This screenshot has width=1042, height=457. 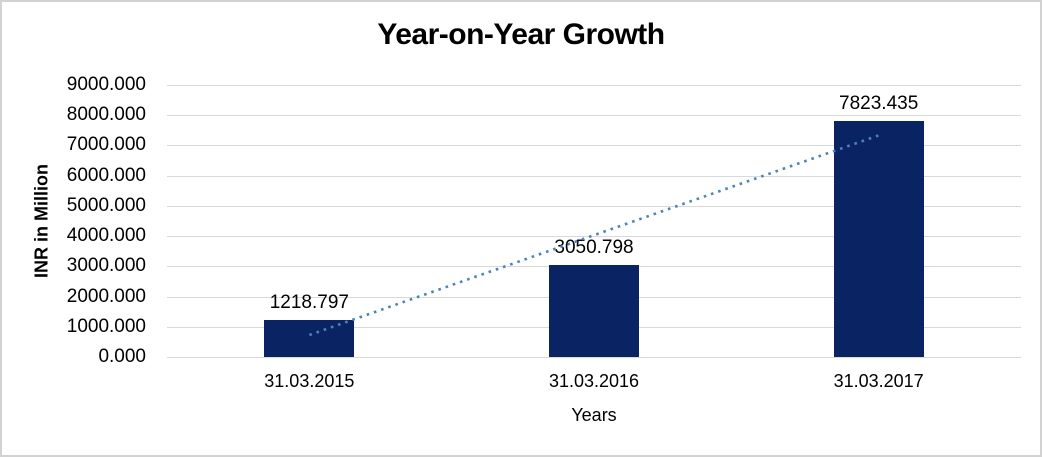 I want to click on bar-value-label: 1218.797, so click(x=309, y=303).